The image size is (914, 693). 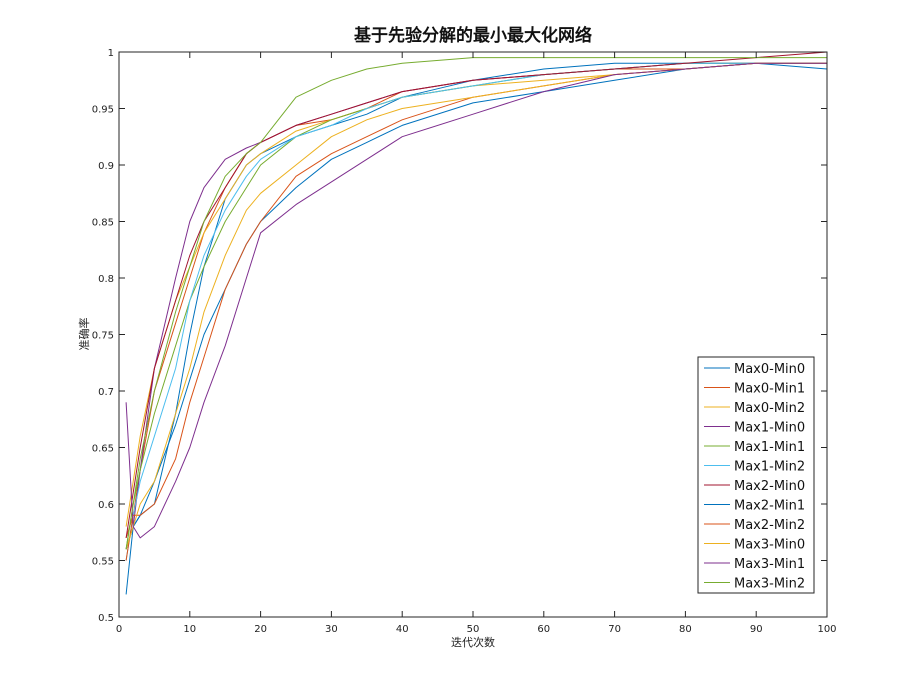 What do you see at coordinates (103, 449) in the screenshot?
I see `y-tick-label: 0.65` at bounding box center [103, 449].